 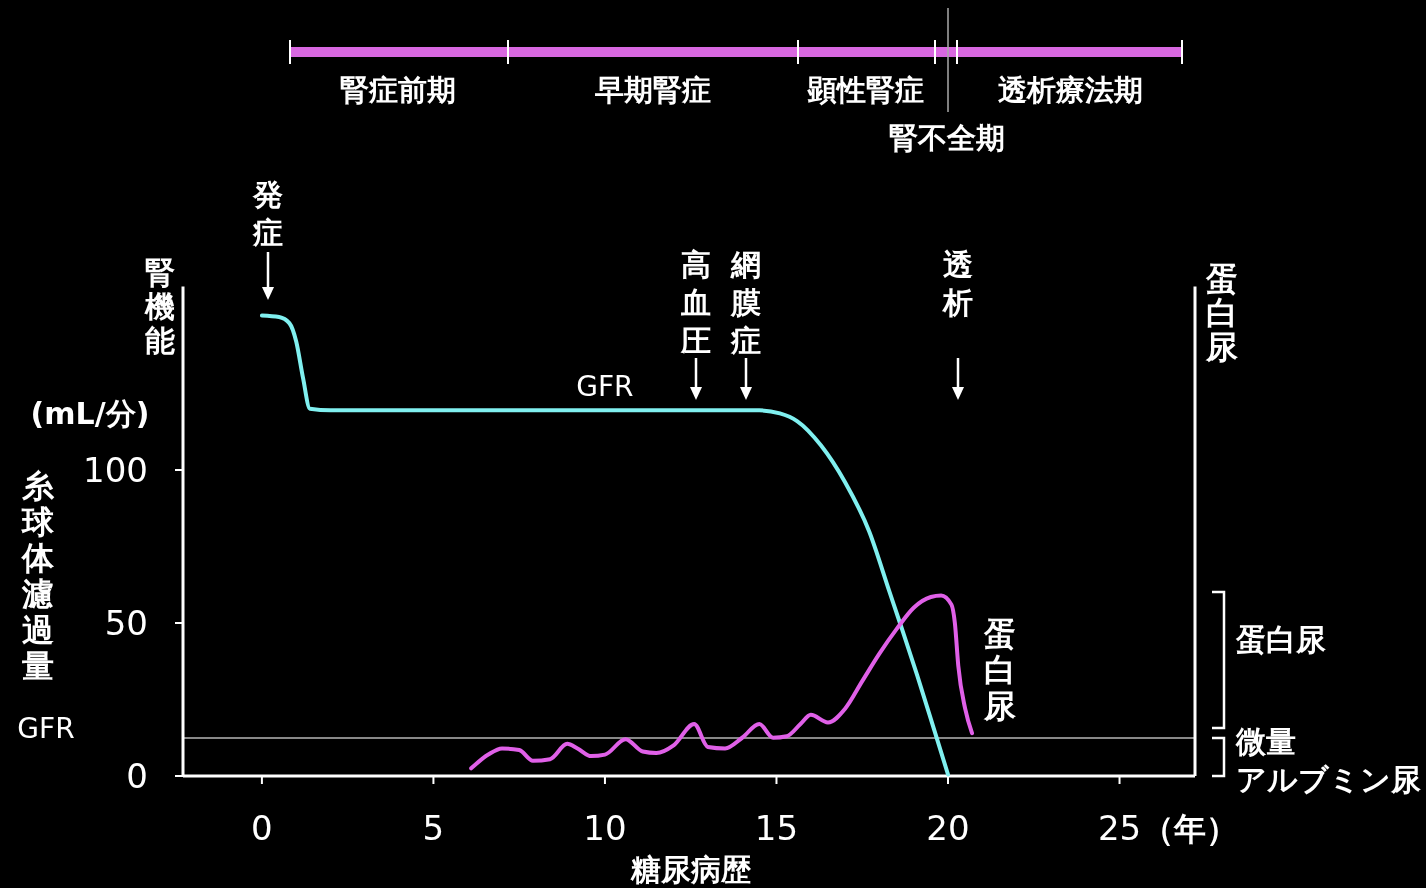 I want to click on text: 腎不全期, so click(x=947, y=138).